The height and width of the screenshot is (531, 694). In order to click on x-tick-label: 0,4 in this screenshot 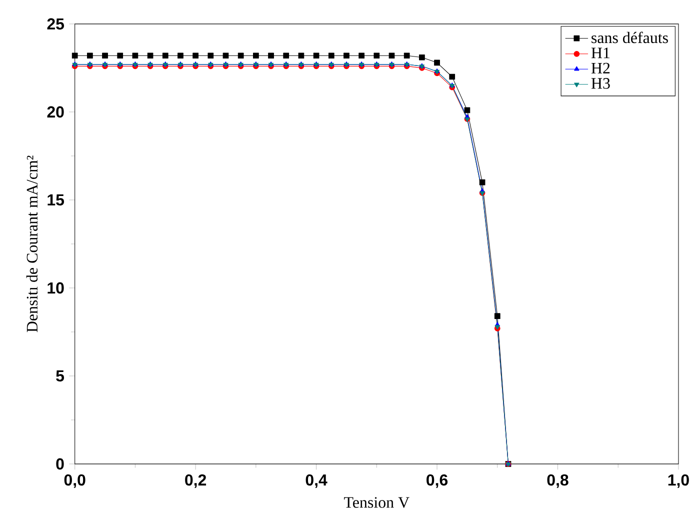, I will do `click(317, 481)`.